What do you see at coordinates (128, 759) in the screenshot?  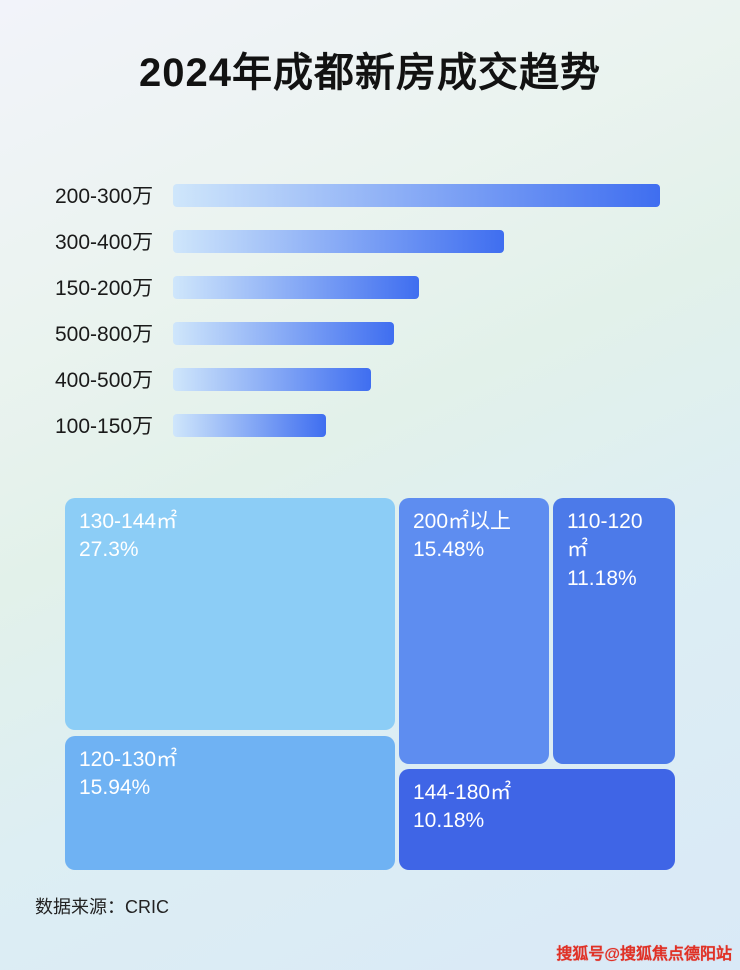 I see `treemap-block-label: 120-130㎡` at bounding box center [128, 759].